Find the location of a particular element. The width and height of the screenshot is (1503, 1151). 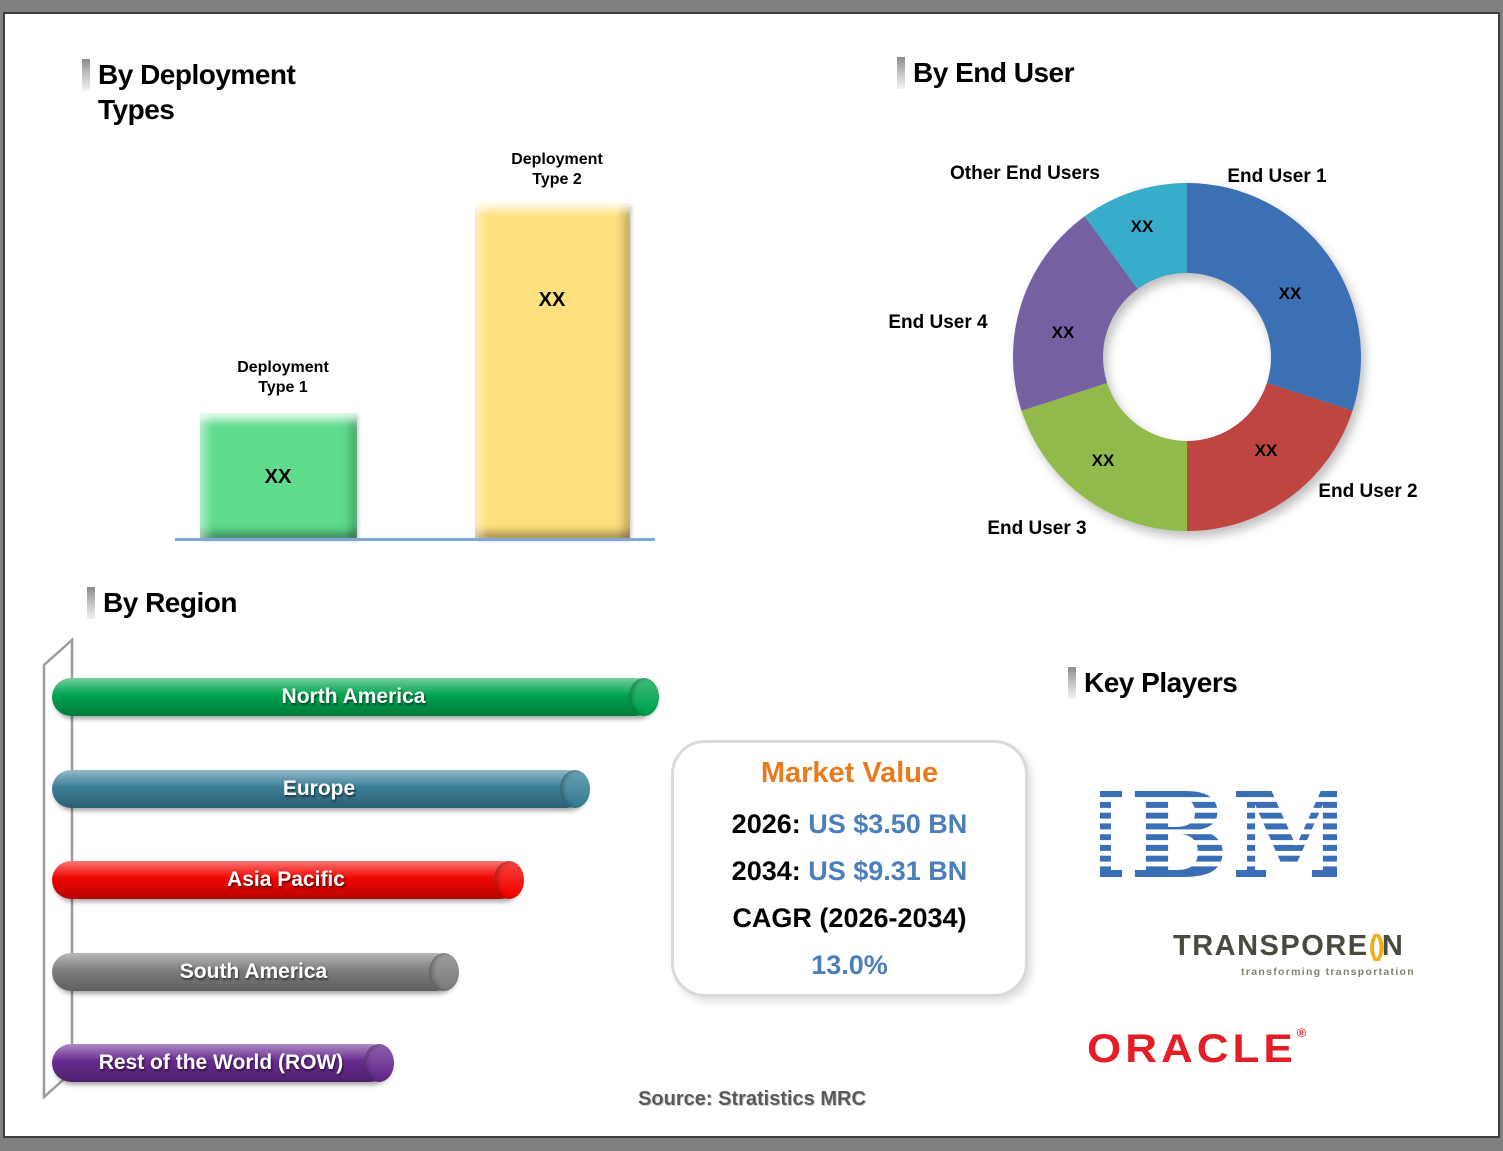

transporeon-text-right: N is located at coordinates (1393, 946).